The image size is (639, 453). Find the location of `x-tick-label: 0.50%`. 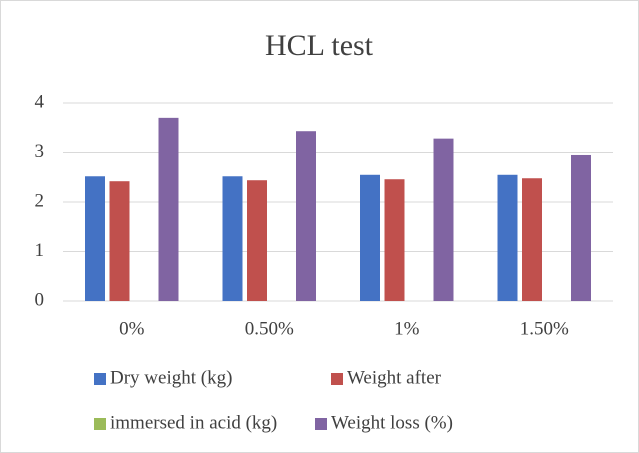

x-tick-label: 0.50% is located at coordinates (269, 328).